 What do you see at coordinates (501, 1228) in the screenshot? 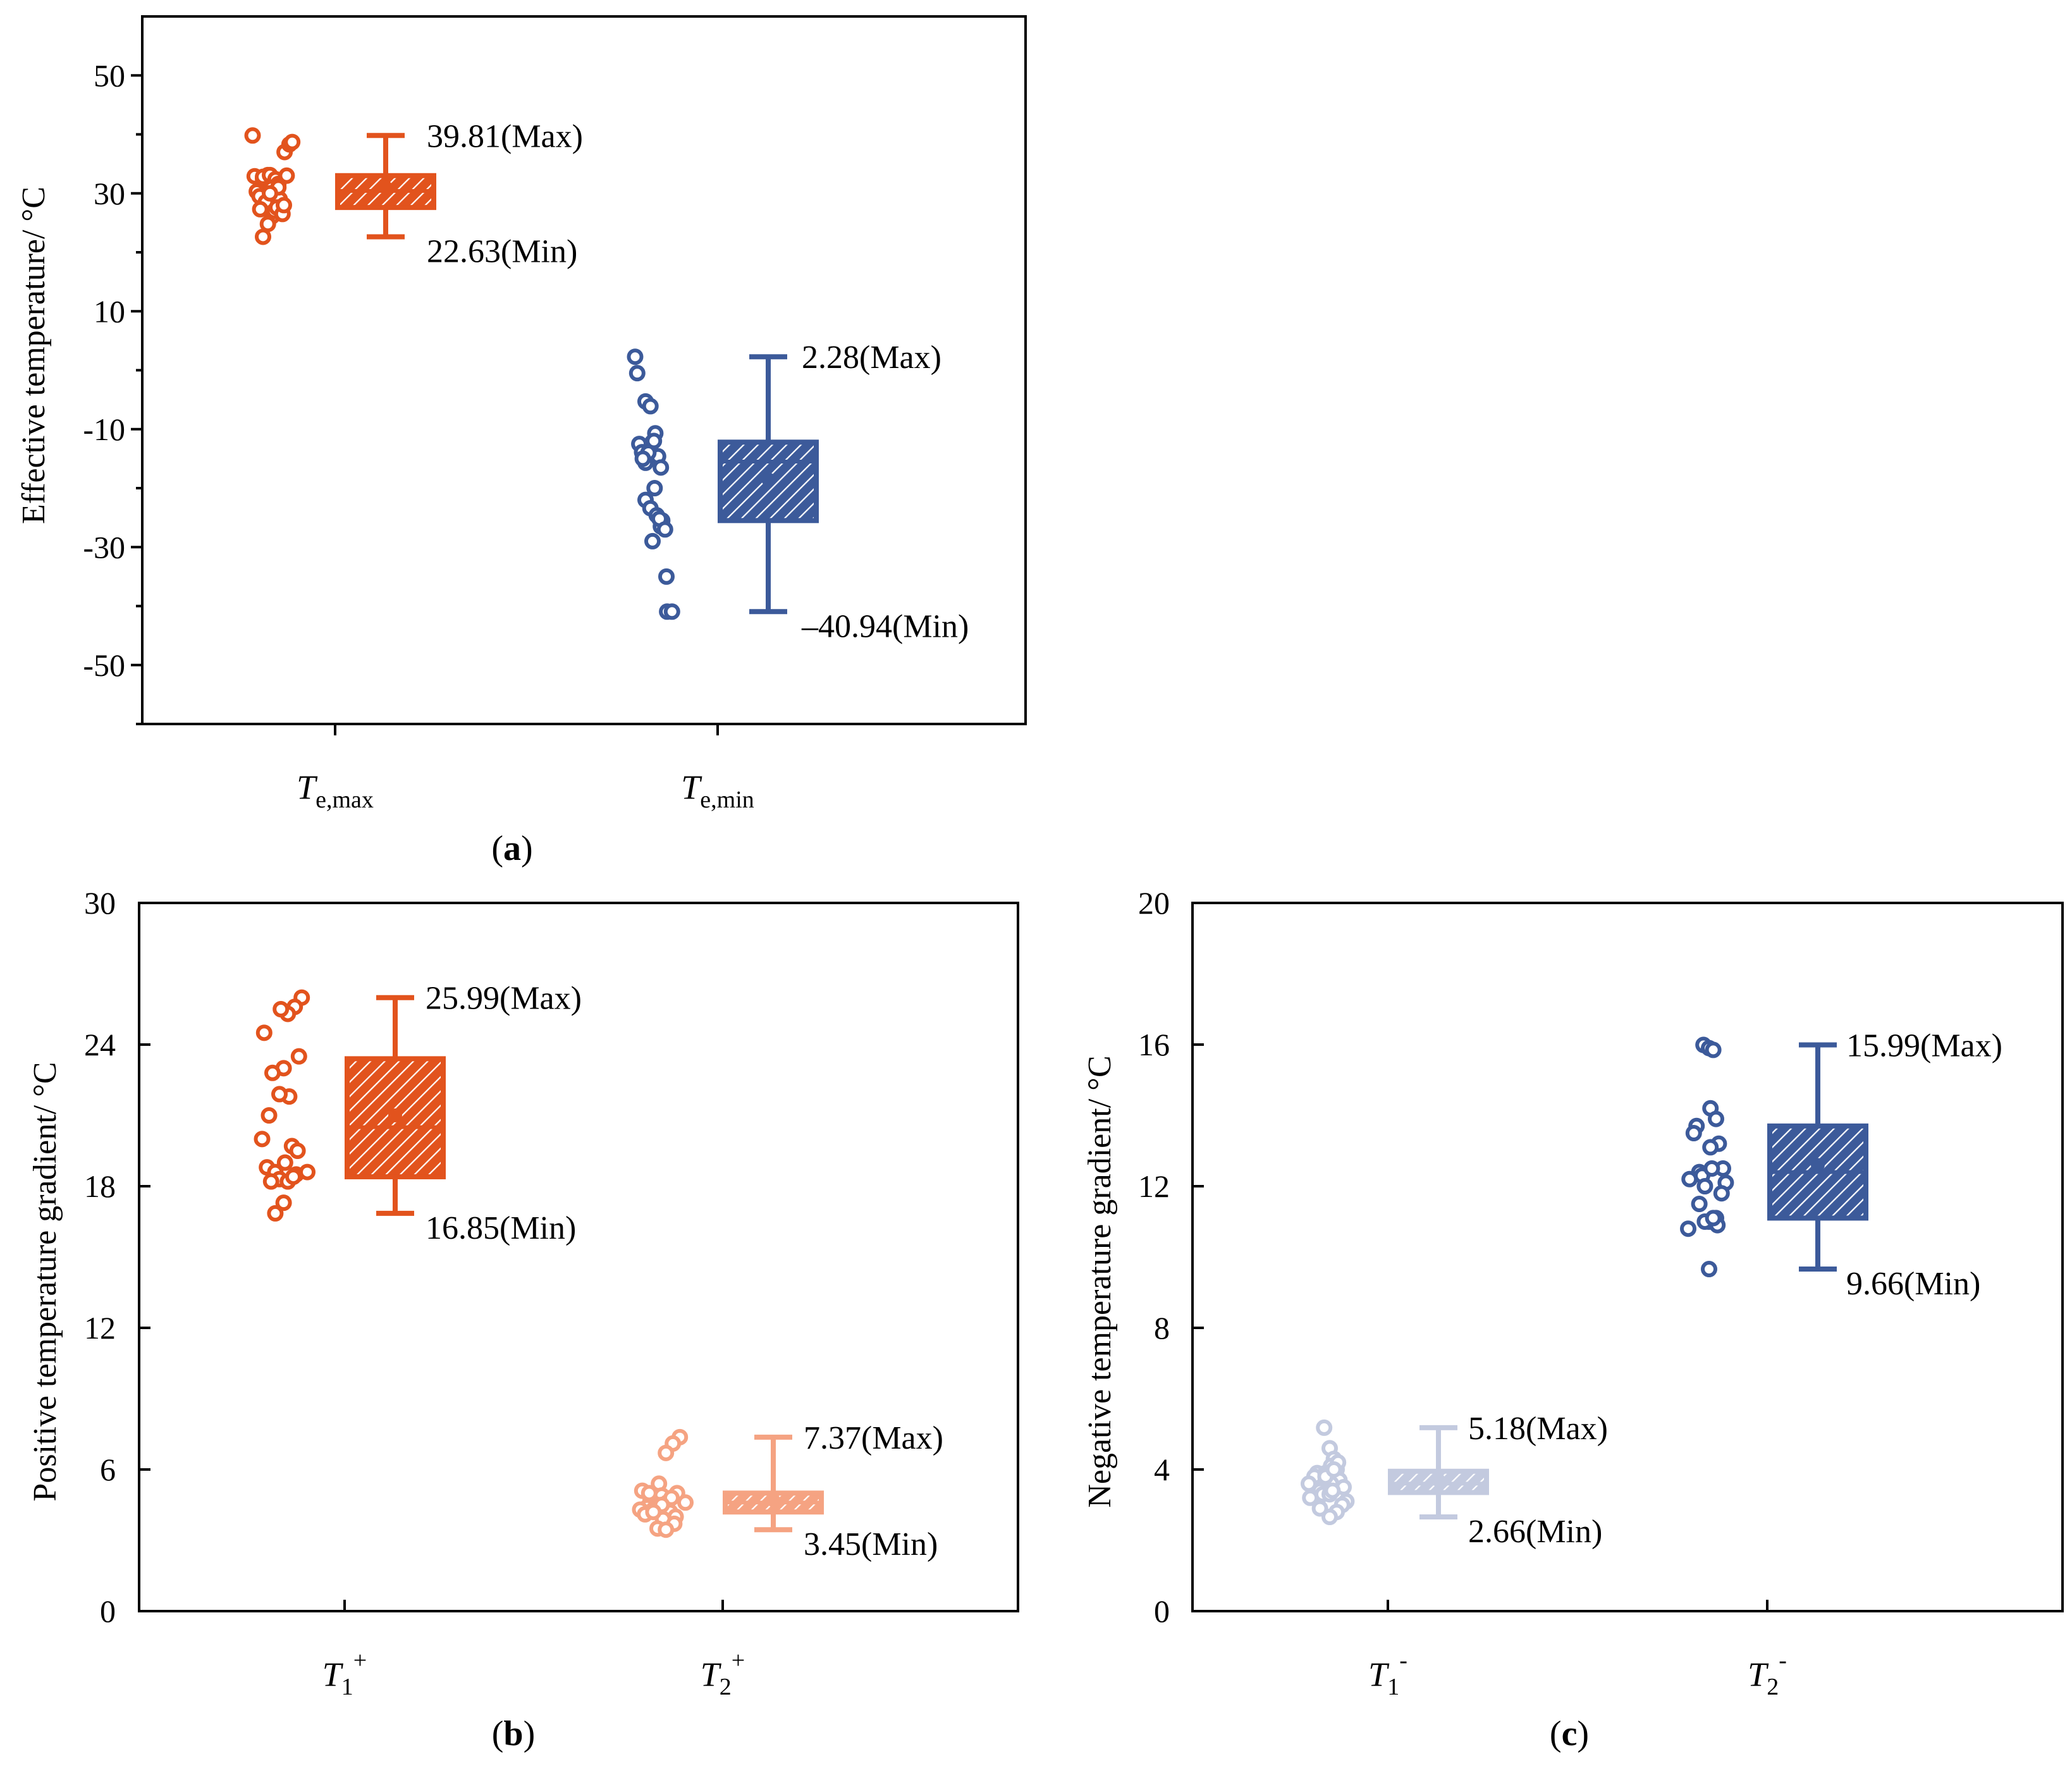
I see `min-annotation: 16.85(Min)` at bounding box center [501, 1228].